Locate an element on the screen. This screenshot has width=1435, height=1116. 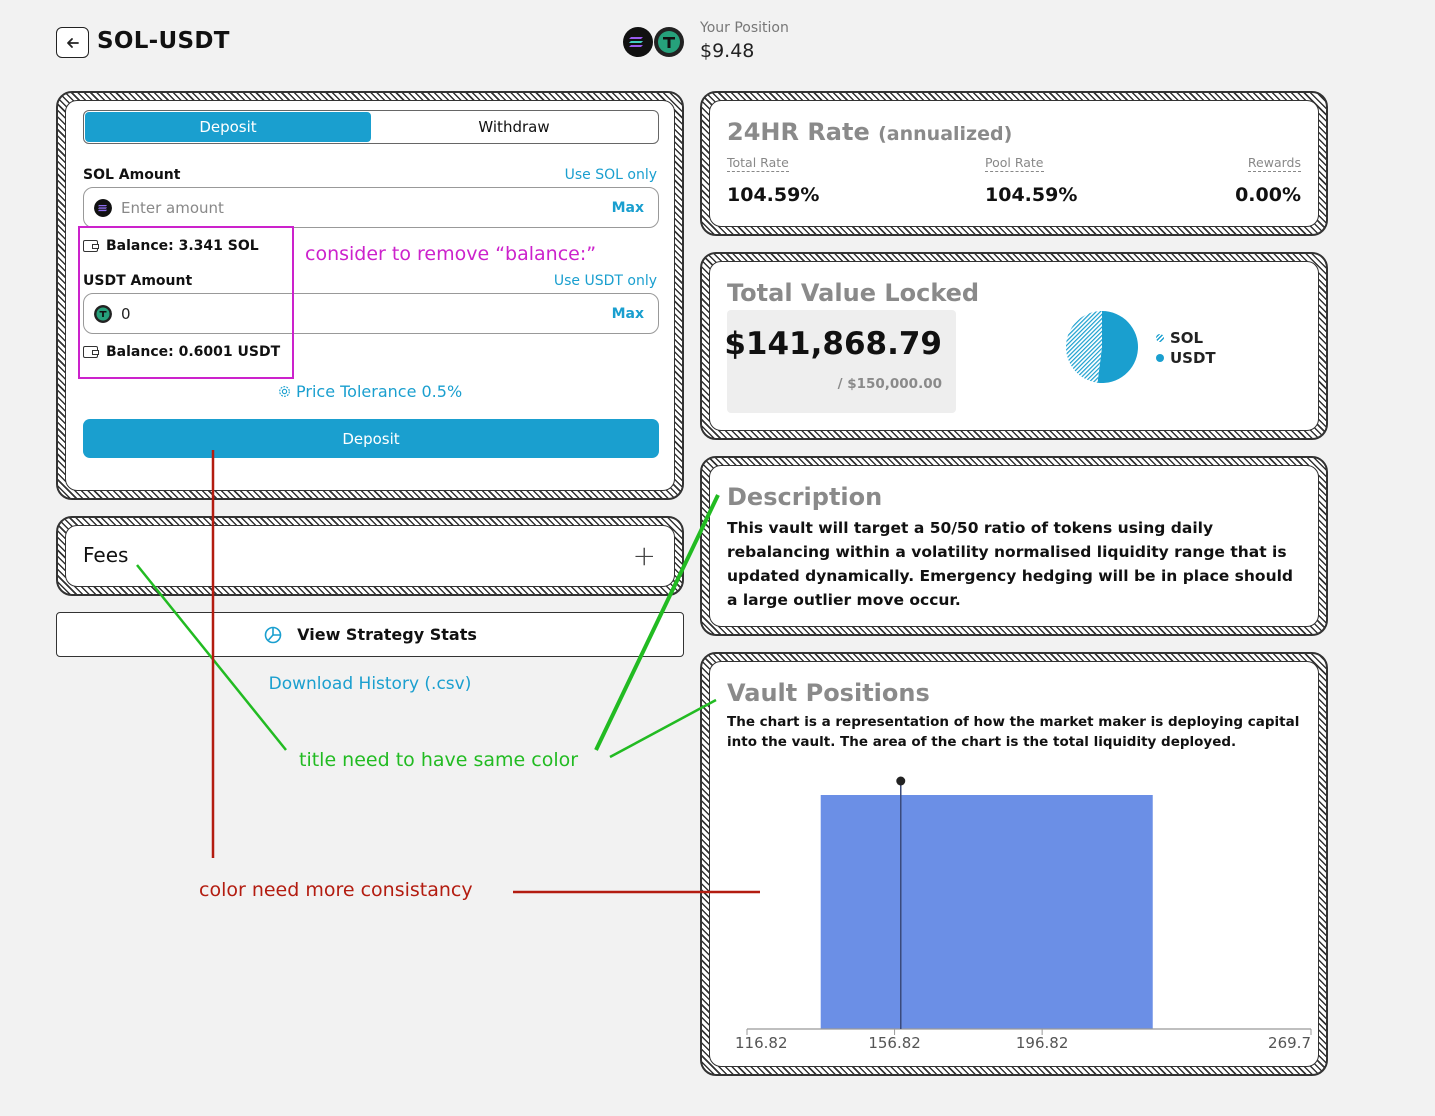
usdt-balance: Balance: 0.6001 USDT is located at coordinates (181, 352).